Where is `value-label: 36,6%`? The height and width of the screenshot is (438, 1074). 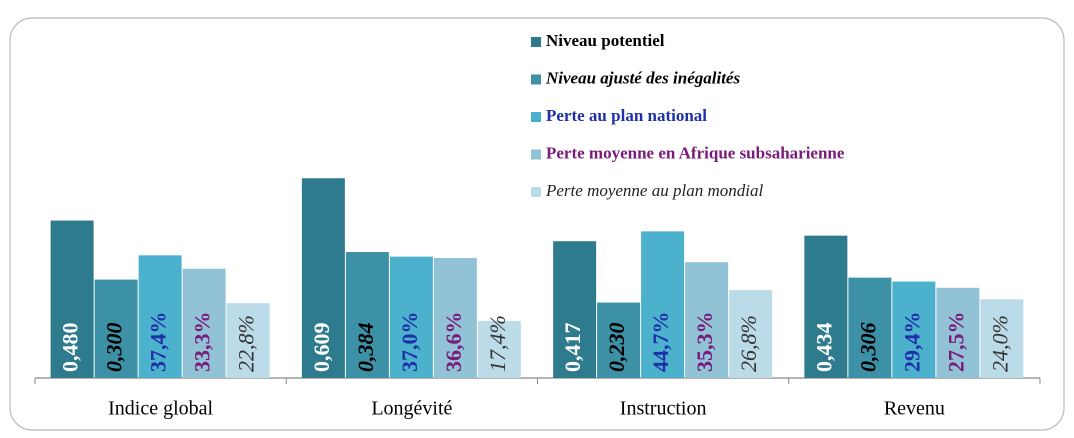
value-label: 36,6% is located at coordinates (453, 342).